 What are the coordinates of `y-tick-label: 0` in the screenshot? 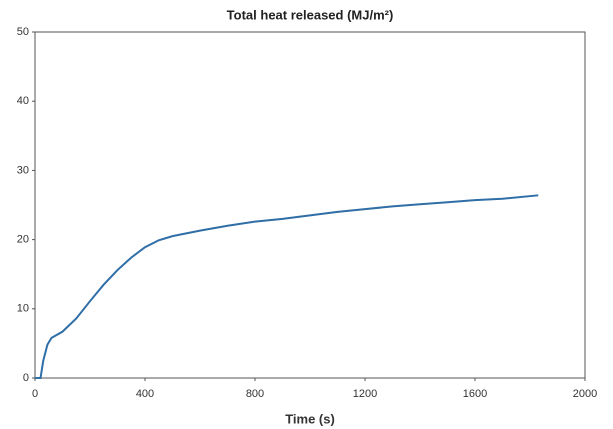 It's located at (26, 378).